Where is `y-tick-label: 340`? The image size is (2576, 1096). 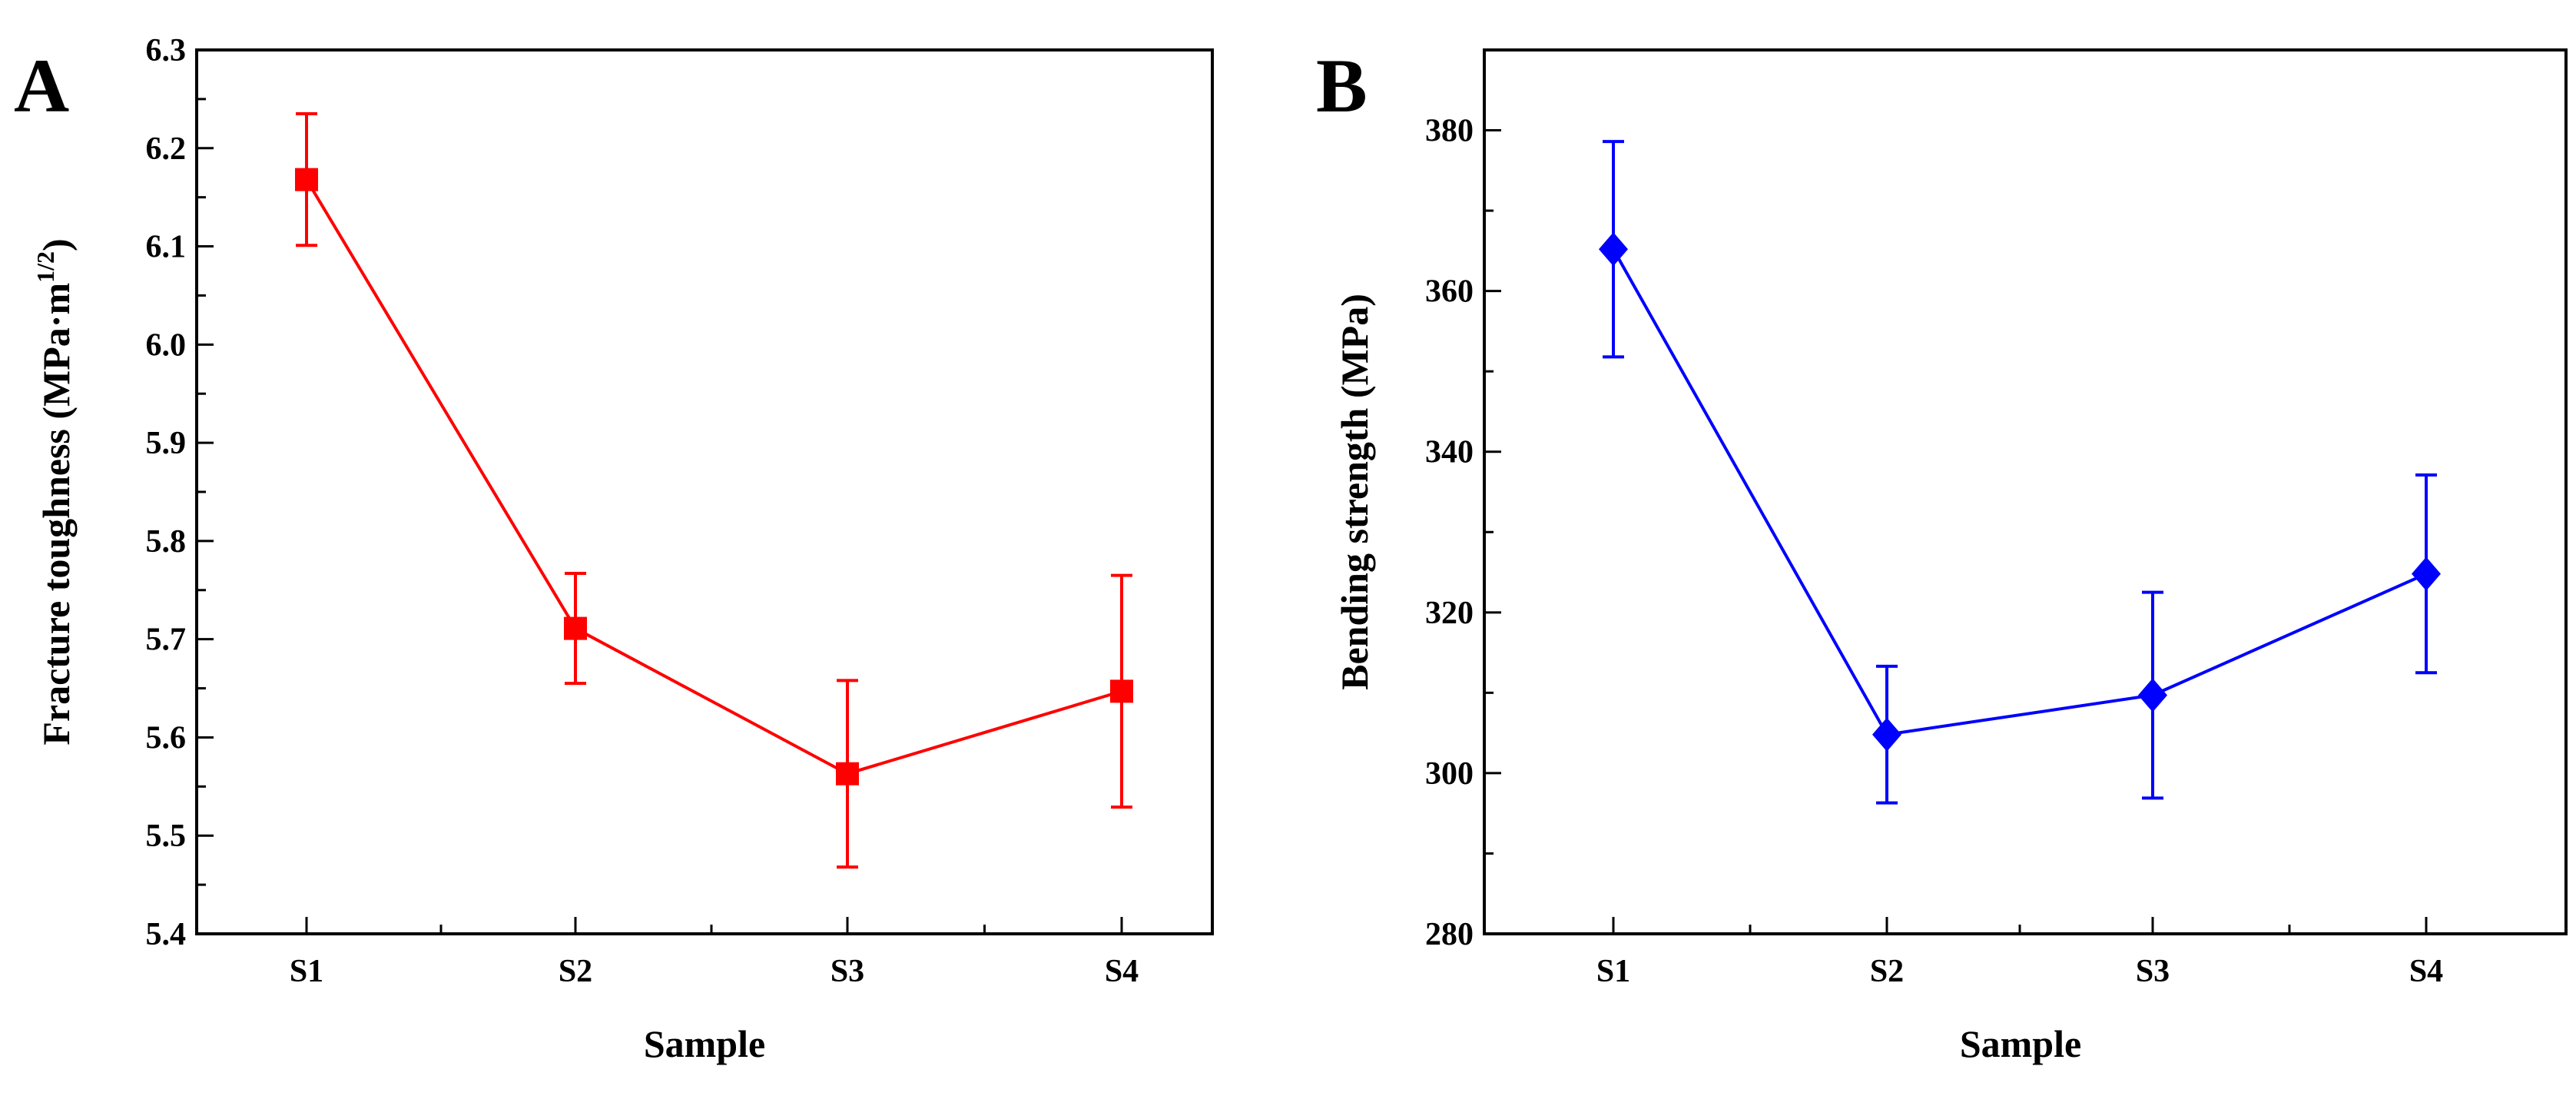
y-tick-label: 340 is located at coordinates (1449, 453).